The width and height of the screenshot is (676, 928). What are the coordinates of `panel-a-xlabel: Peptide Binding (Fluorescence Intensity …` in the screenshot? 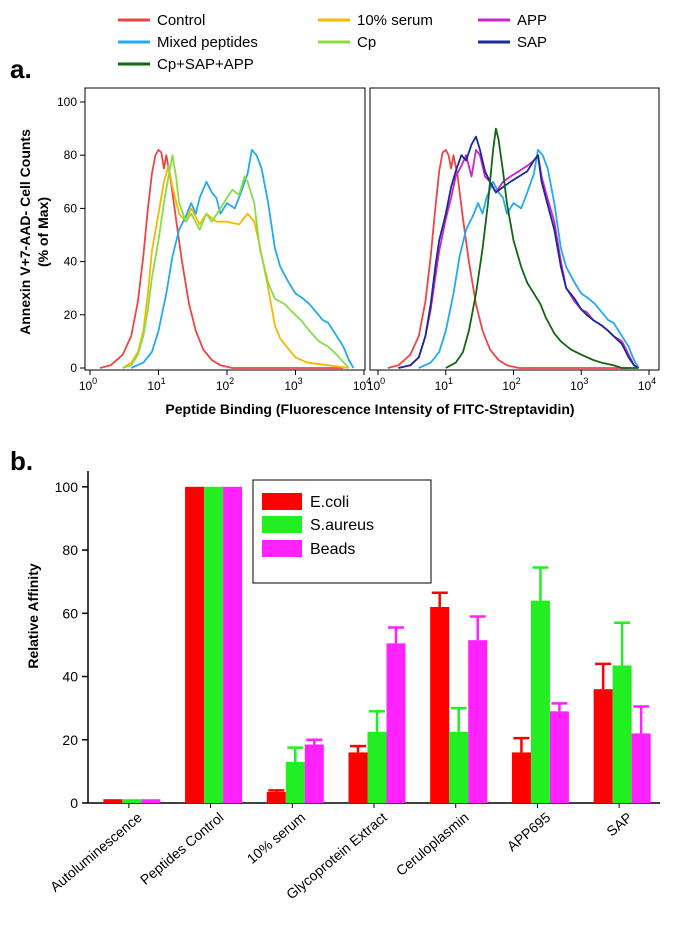 It's located at (369, 409).